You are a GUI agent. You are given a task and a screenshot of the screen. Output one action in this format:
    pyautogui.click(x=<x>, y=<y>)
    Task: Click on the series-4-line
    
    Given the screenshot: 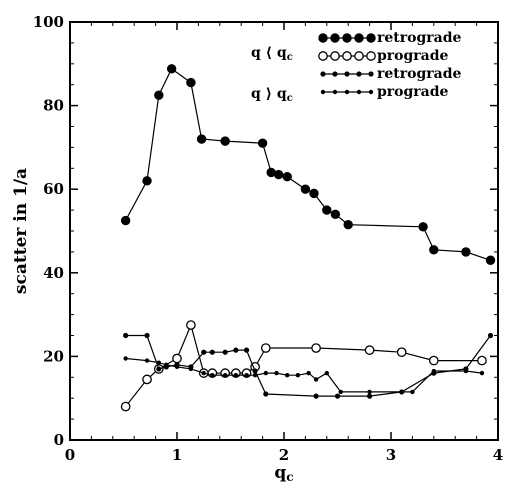 What is the action you would take?
    pyautogui.click(x=303, y=375)
    